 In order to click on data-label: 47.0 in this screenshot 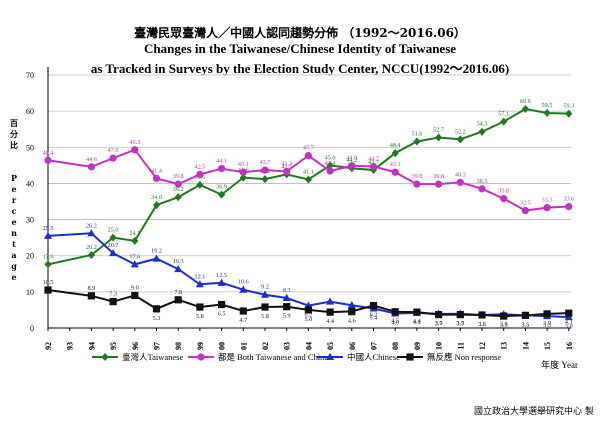, I will do `click(113, 150)`.